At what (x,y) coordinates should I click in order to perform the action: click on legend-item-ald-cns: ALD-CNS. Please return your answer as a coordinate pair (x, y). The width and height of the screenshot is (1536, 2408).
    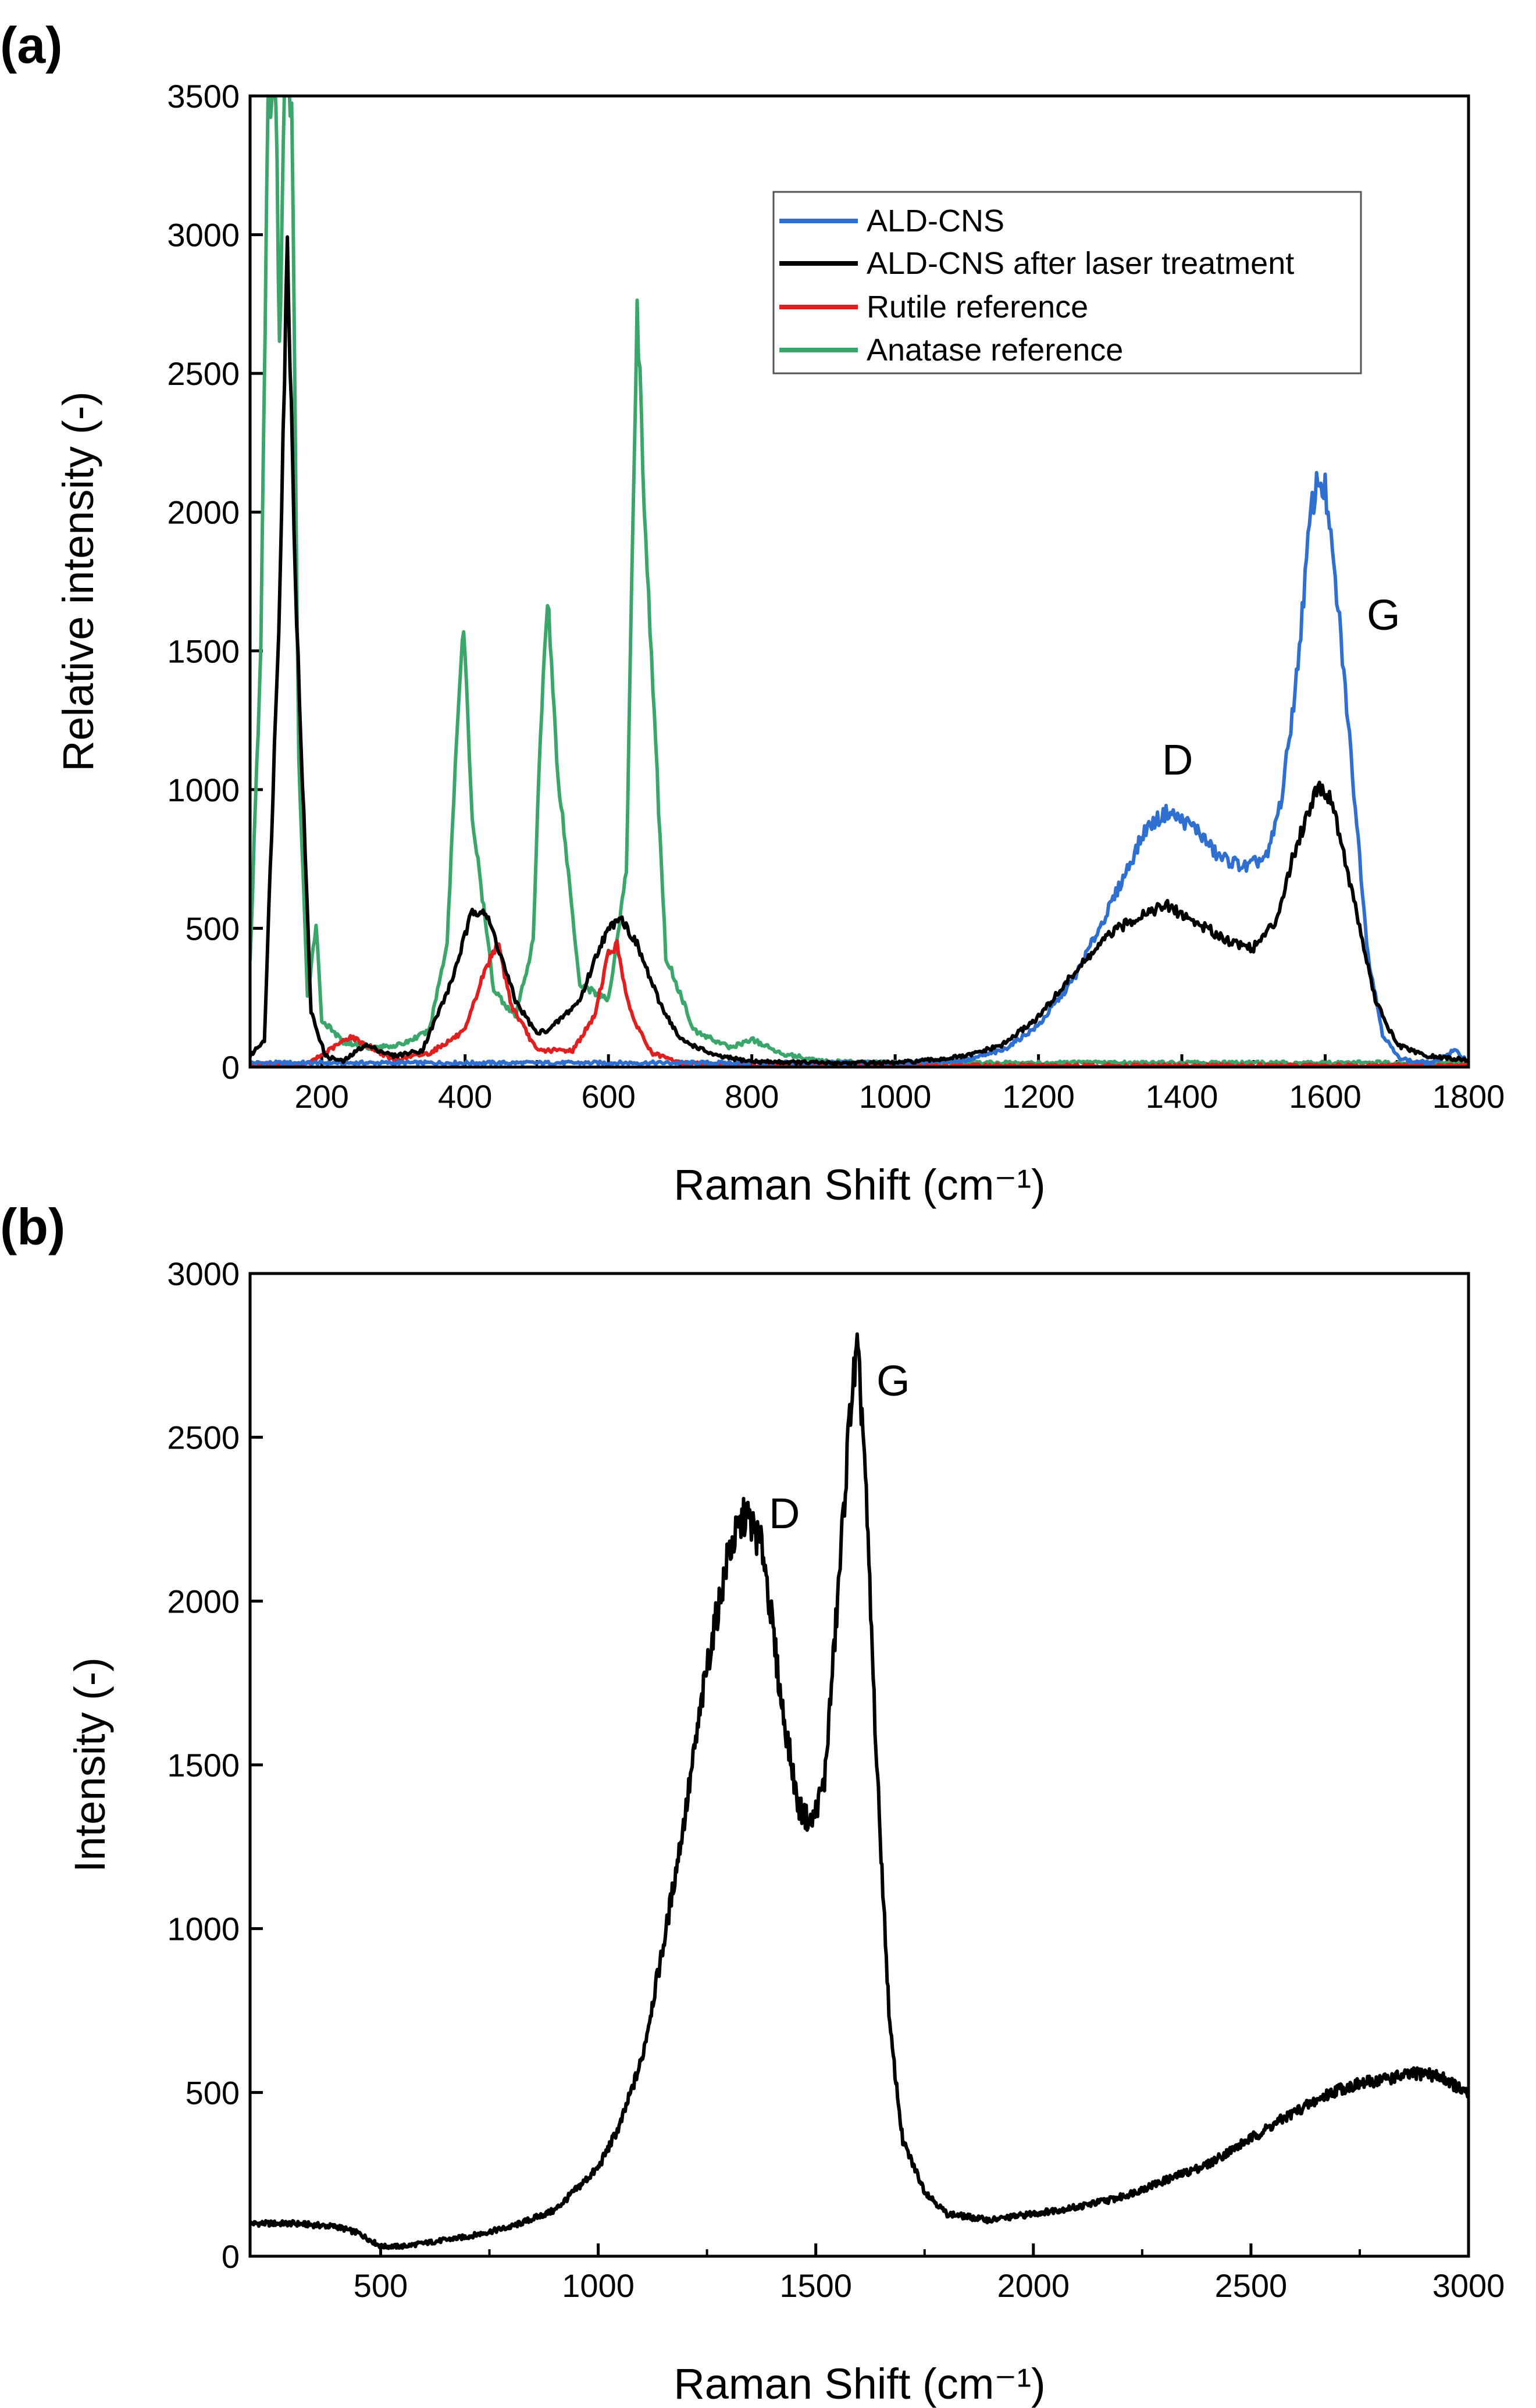
    Looking at the image, I should click on (892, 221).